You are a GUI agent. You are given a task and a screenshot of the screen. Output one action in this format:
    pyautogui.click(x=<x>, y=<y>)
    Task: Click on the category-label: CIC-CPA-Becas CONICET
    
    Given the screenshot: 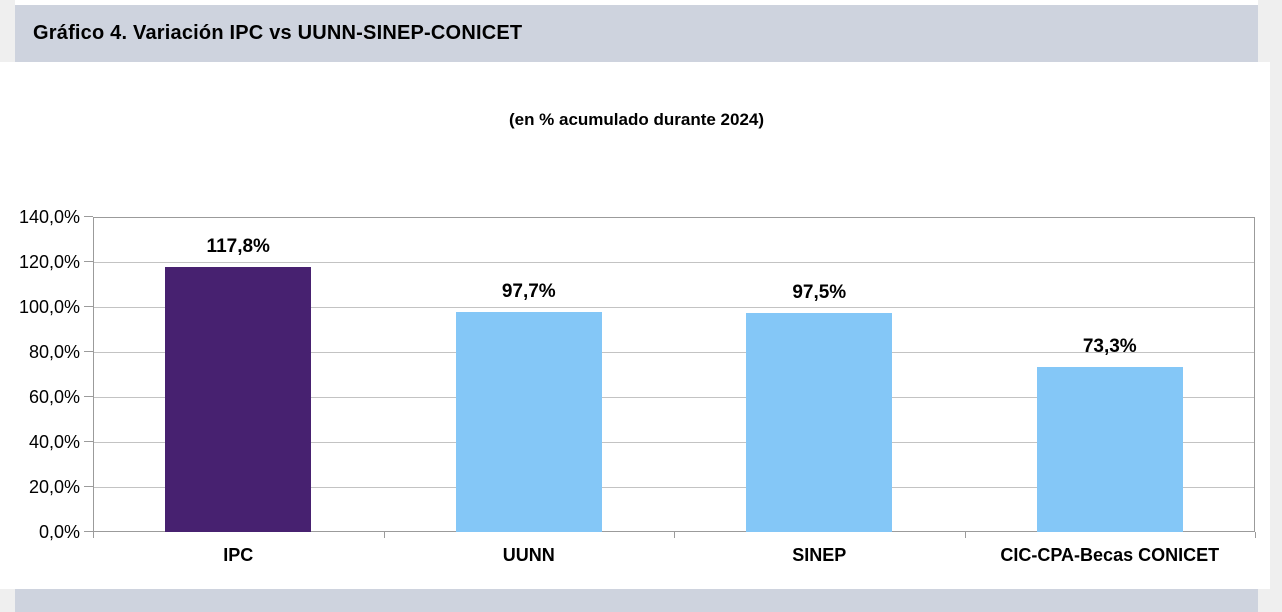 What is the action you would take?
    pyautogui.click(x=1110, y=555)
    